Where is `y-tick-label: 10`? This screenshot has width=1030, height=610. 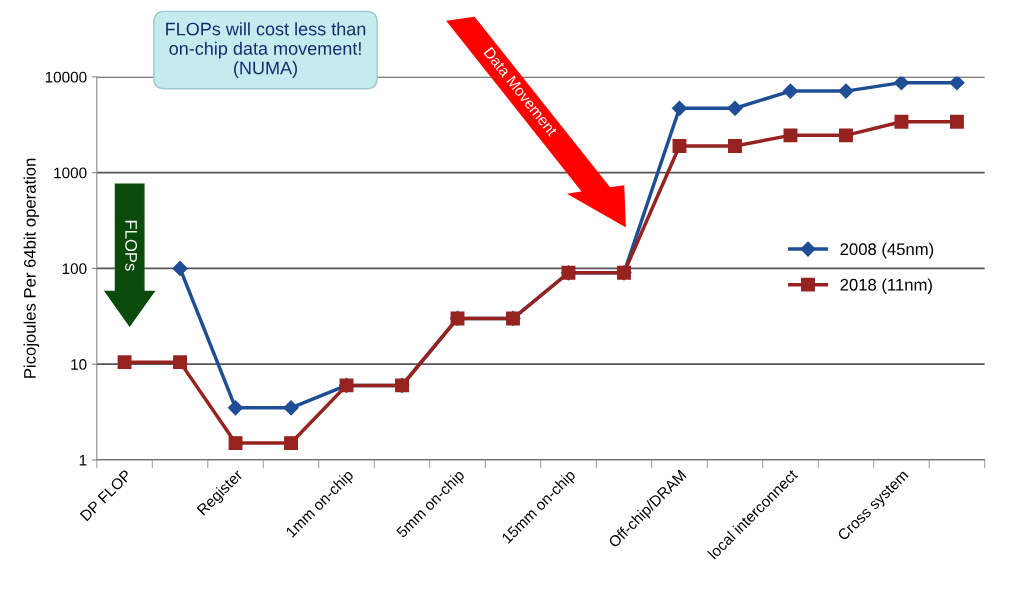 y-tick-label: 10 is located at coordinates (79, 364).